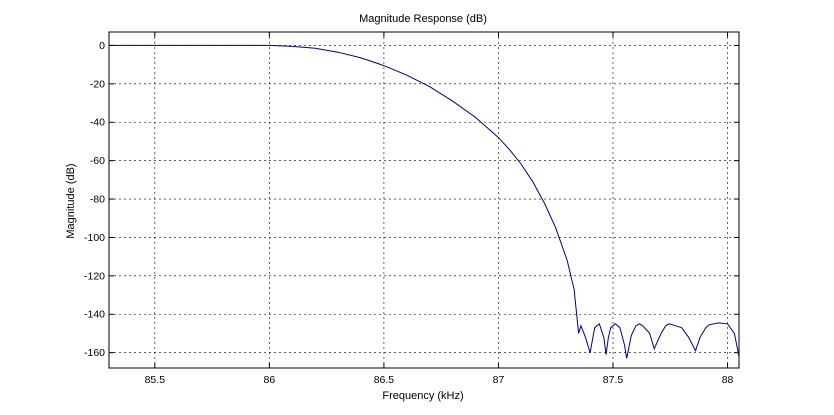  I want to click on y-tick-label: -100, so click(94, 238).